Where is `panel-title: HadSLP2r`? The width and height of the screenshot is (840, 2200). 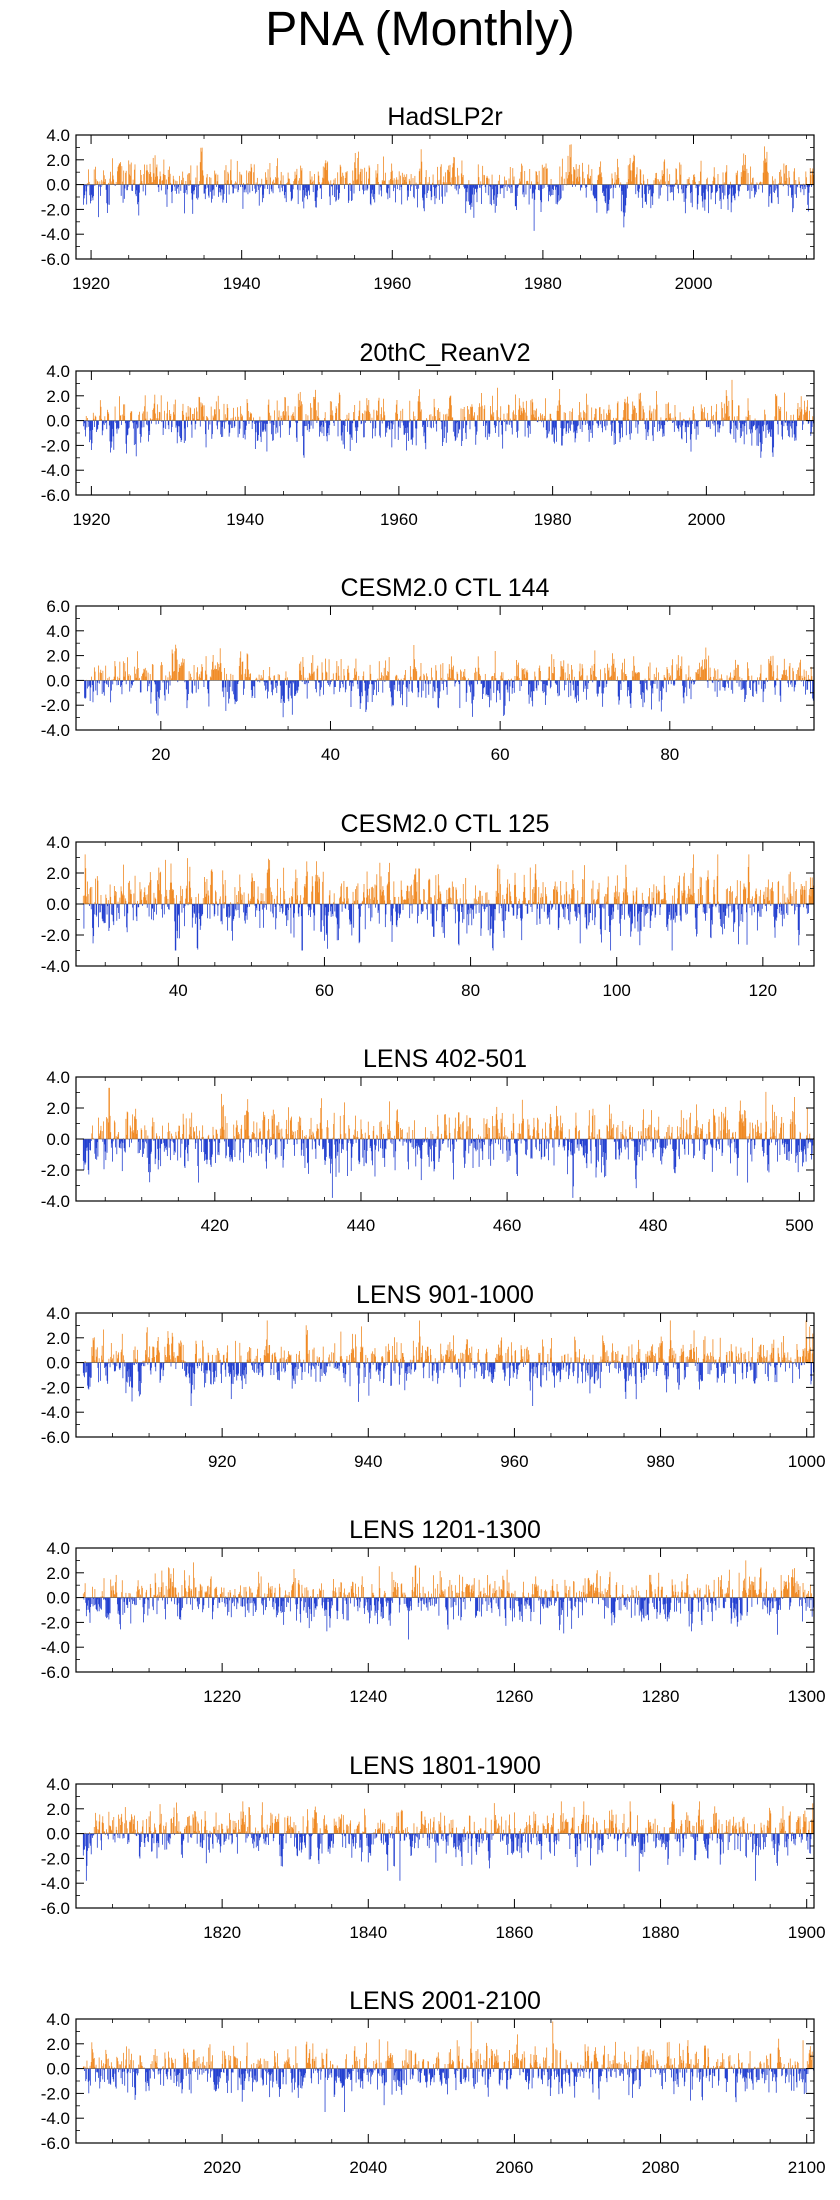
panel-title: HadSLP2r is located at coordinates (444, 117).